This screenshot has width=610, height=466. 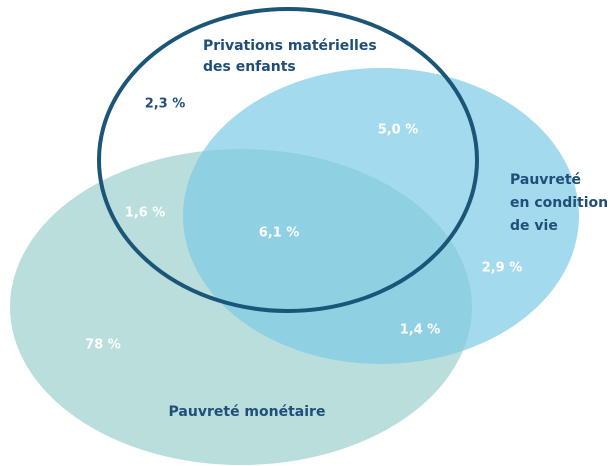 What do you see at coordinates (247, 412) in the screenshot?
I see `set-label: Pauvreté monétaire` at bounding box center [247, 412].